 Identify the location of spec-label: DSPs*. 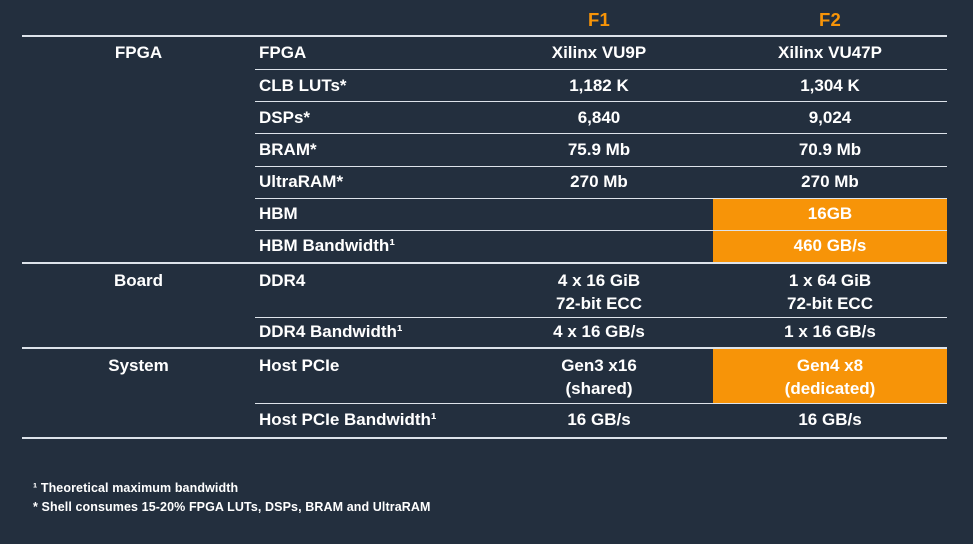
(370, 117).